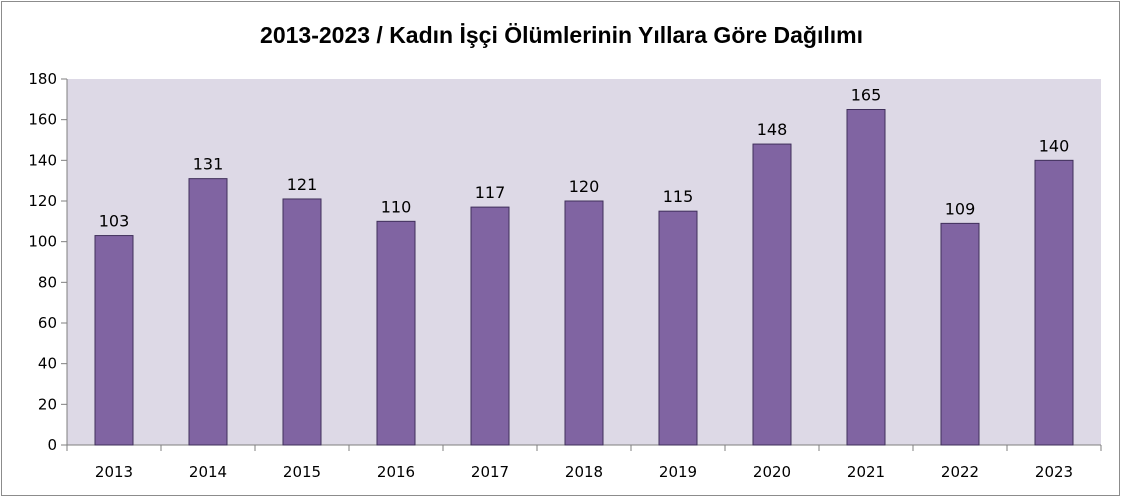  Describe the element at coordinates (396, 472) in the screenshot. I see `x-tick-label: 2016` at that location.